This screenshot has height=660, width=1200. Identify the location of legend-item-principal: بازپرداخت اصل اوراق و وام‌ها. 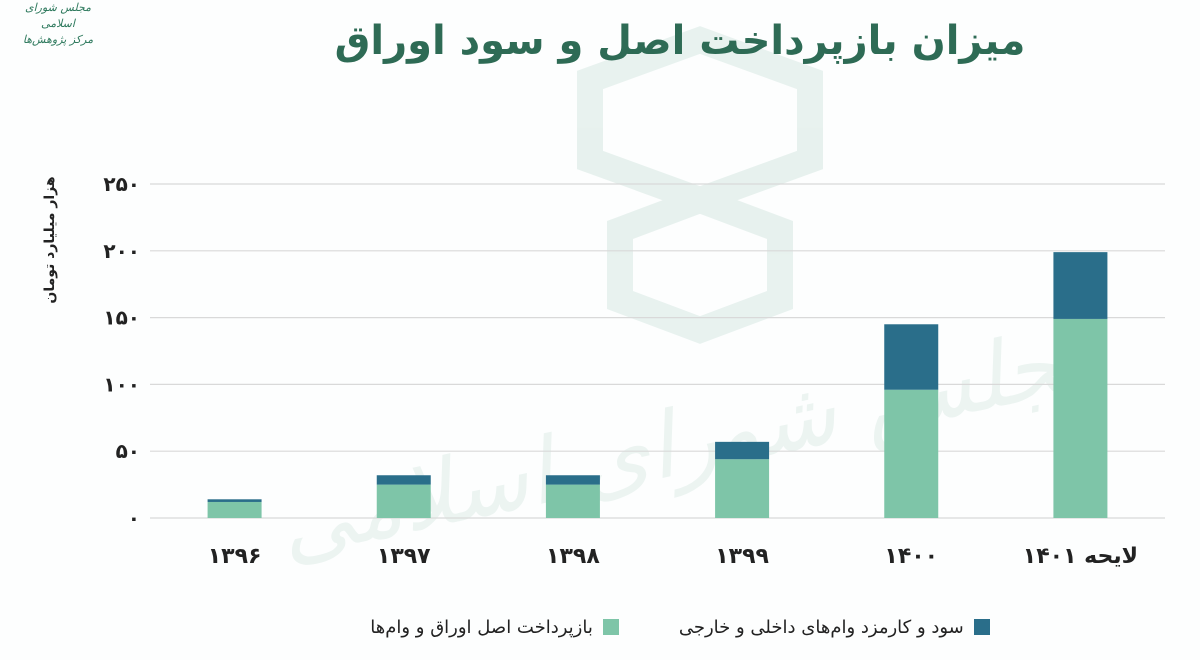
(494, 627).